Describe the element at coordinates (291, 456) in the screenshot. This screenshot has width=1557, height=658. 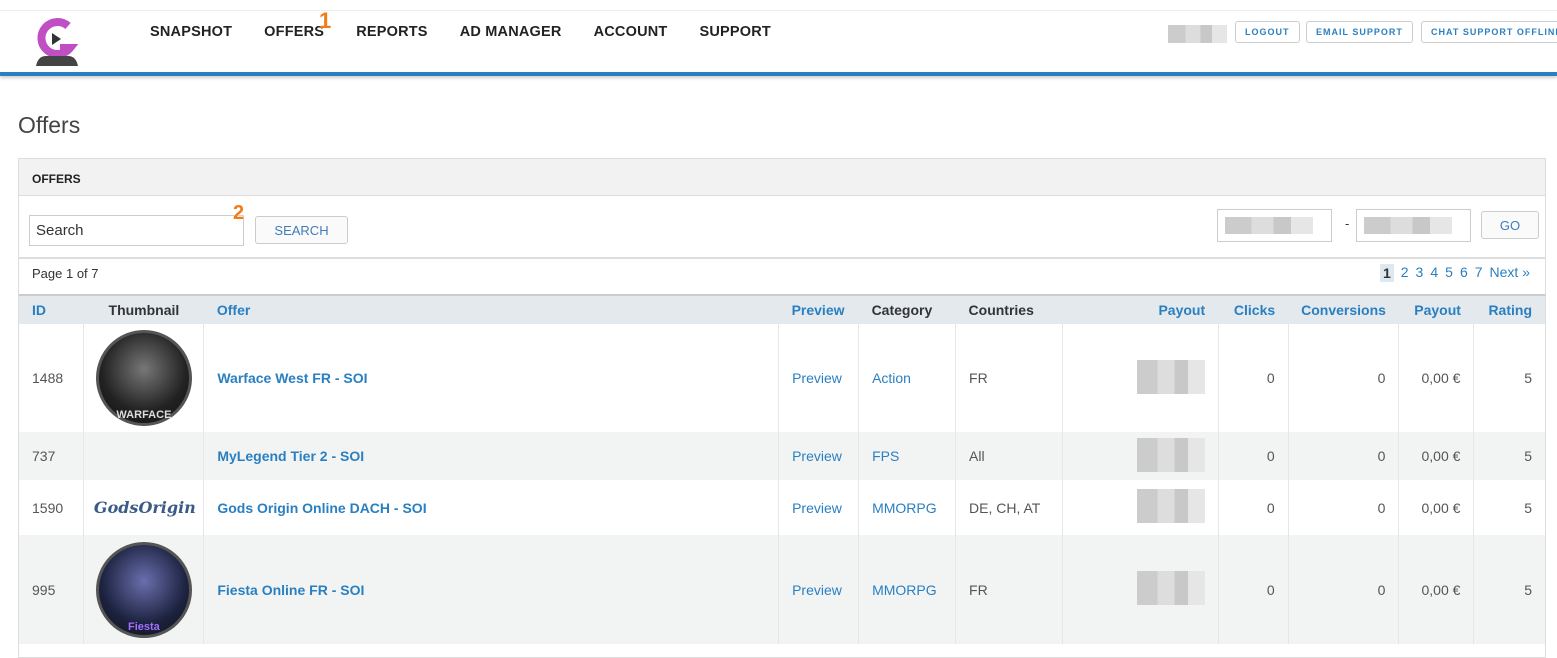
I see `offer-link: MyLegend Tier 2 - SOI` at that location.